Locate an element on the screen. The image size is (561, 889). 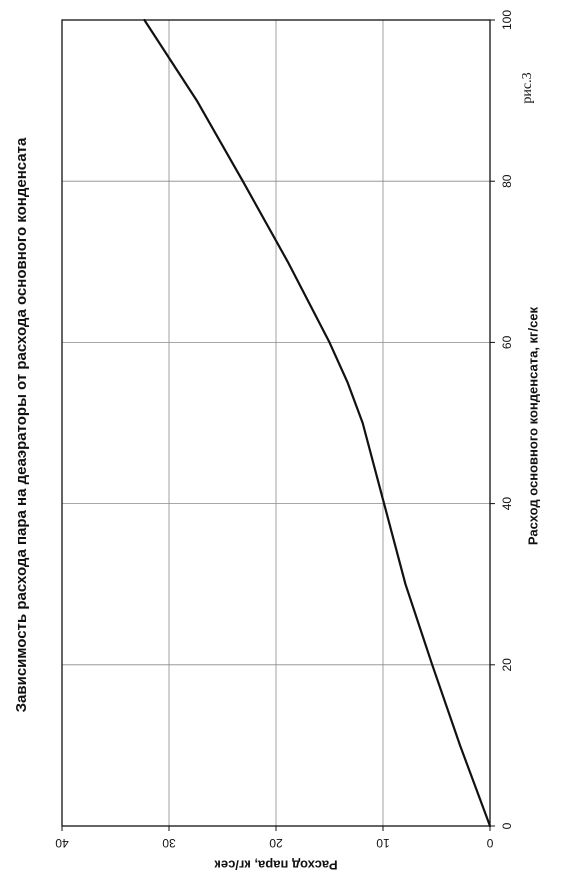
y-tick-label: 20 is located at coordinates (276, 843).